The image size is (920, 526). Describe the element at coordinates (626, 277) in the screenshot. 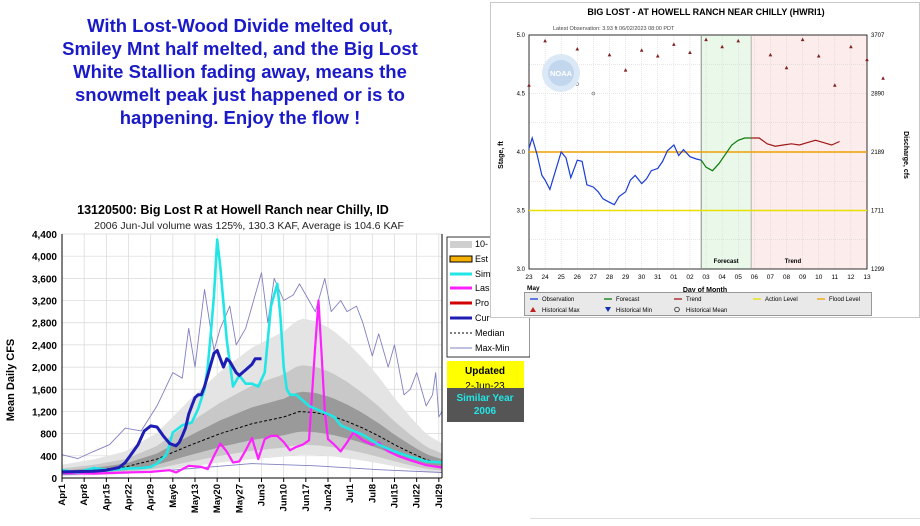

I see `x-tick-label: 29` at that location.